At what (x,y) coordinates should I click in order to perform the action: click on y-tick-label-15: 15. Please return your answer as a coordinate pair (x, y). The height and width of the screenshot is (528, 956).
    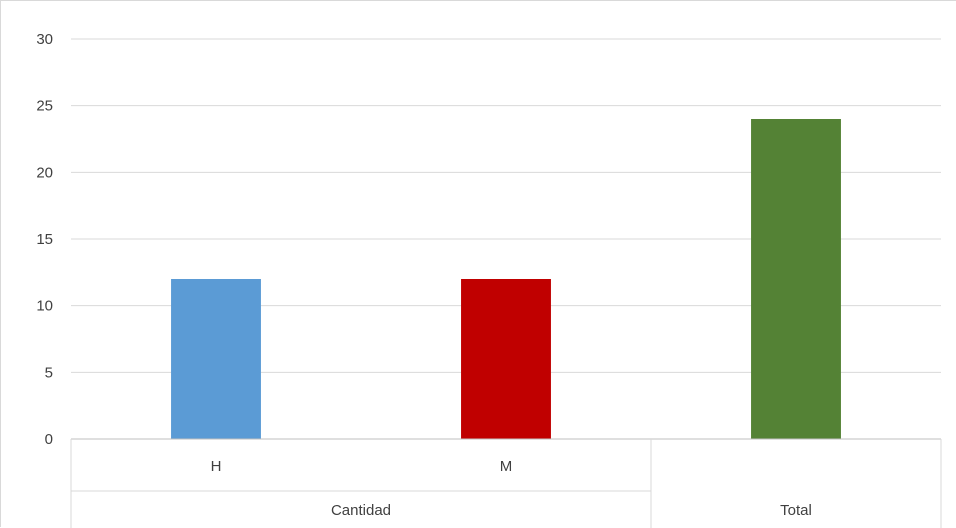
    Looking at the image, I should click on (44, 239).